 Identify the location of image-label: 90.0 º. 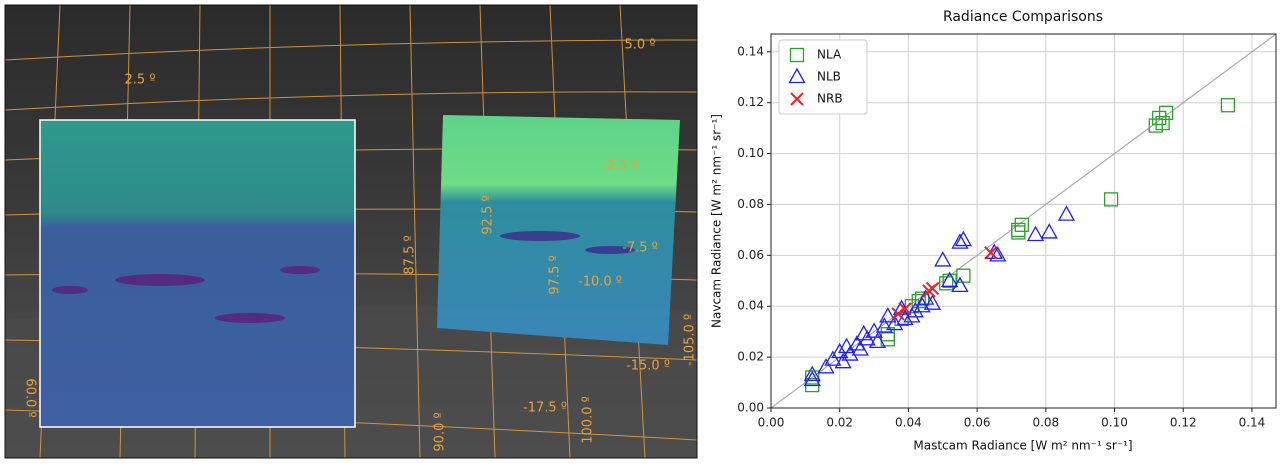
(440, 431).